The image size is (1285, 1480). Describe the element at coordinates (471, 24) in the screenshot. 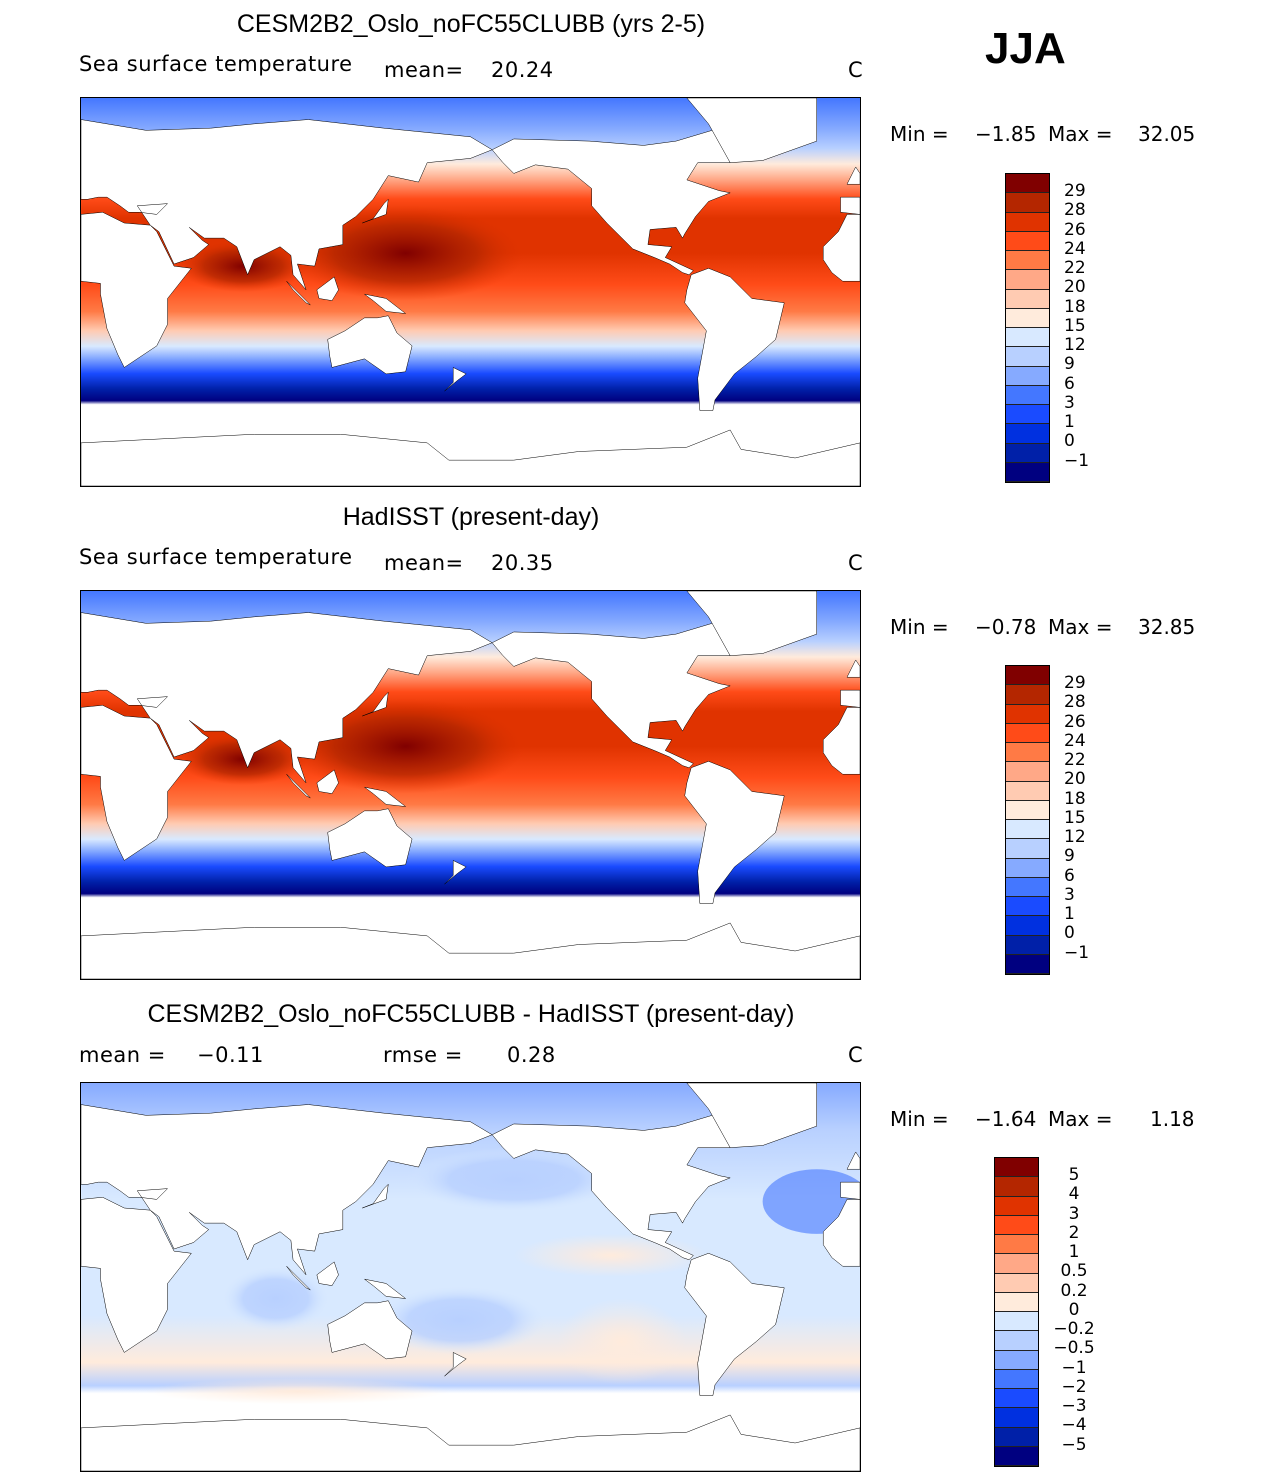

I see `panel-title: CESM2B2_Oslo_noFC55CLUBB (yrs 2-5)` at that location.